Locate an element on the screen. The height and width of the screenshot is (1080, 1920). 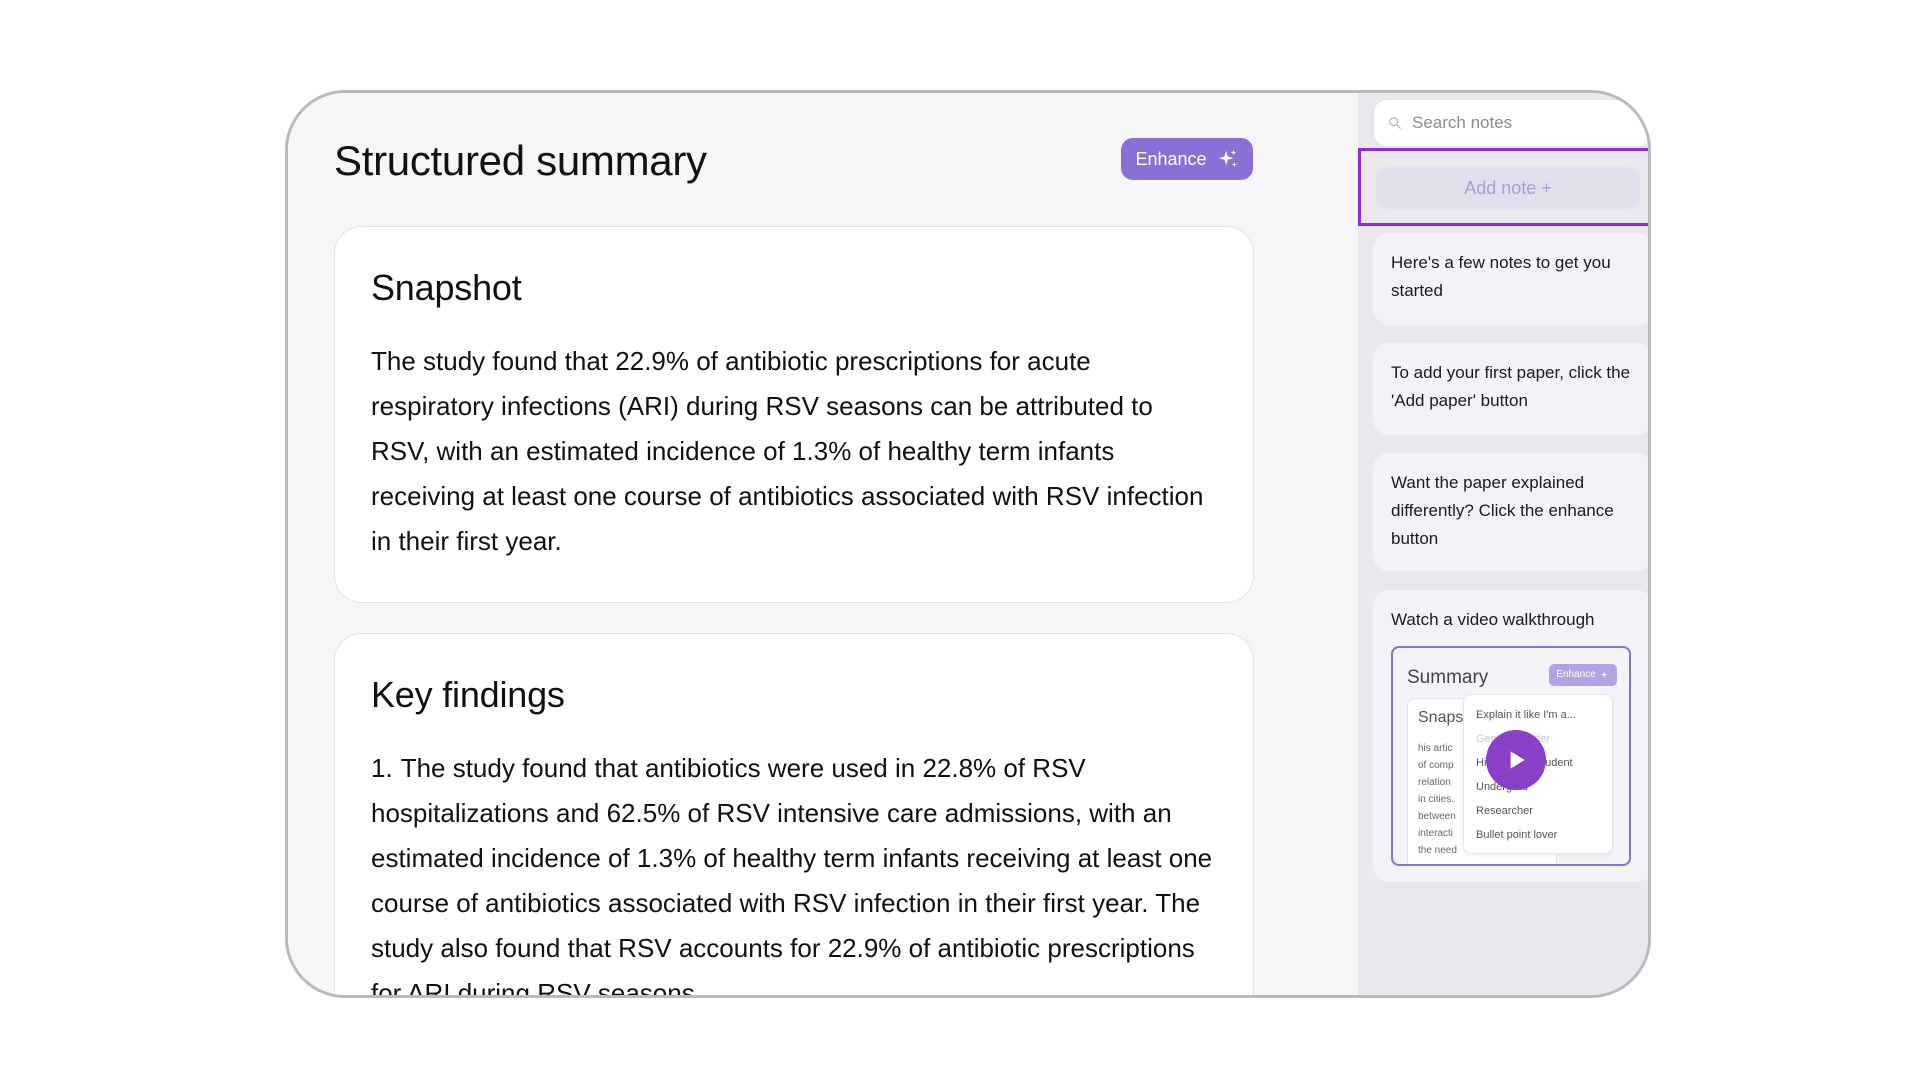
video-card-line: in cities. is located at coordinates (1436, 799).